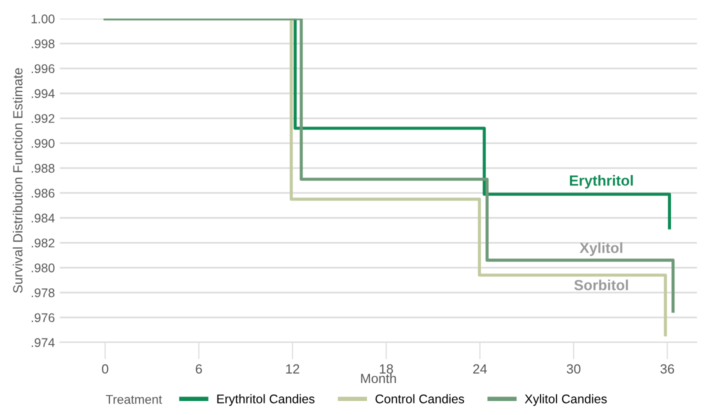  What do you see at coordinates (199, 369) in the screenshot?
I see `x-tick-label: 6` at bounding box center [199, 369].